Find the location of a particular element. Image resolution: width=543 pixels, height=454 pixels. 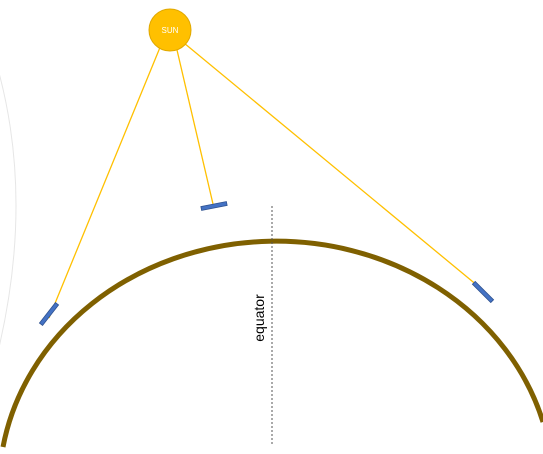

solar-panel-right is located at coordinates (483, 292).